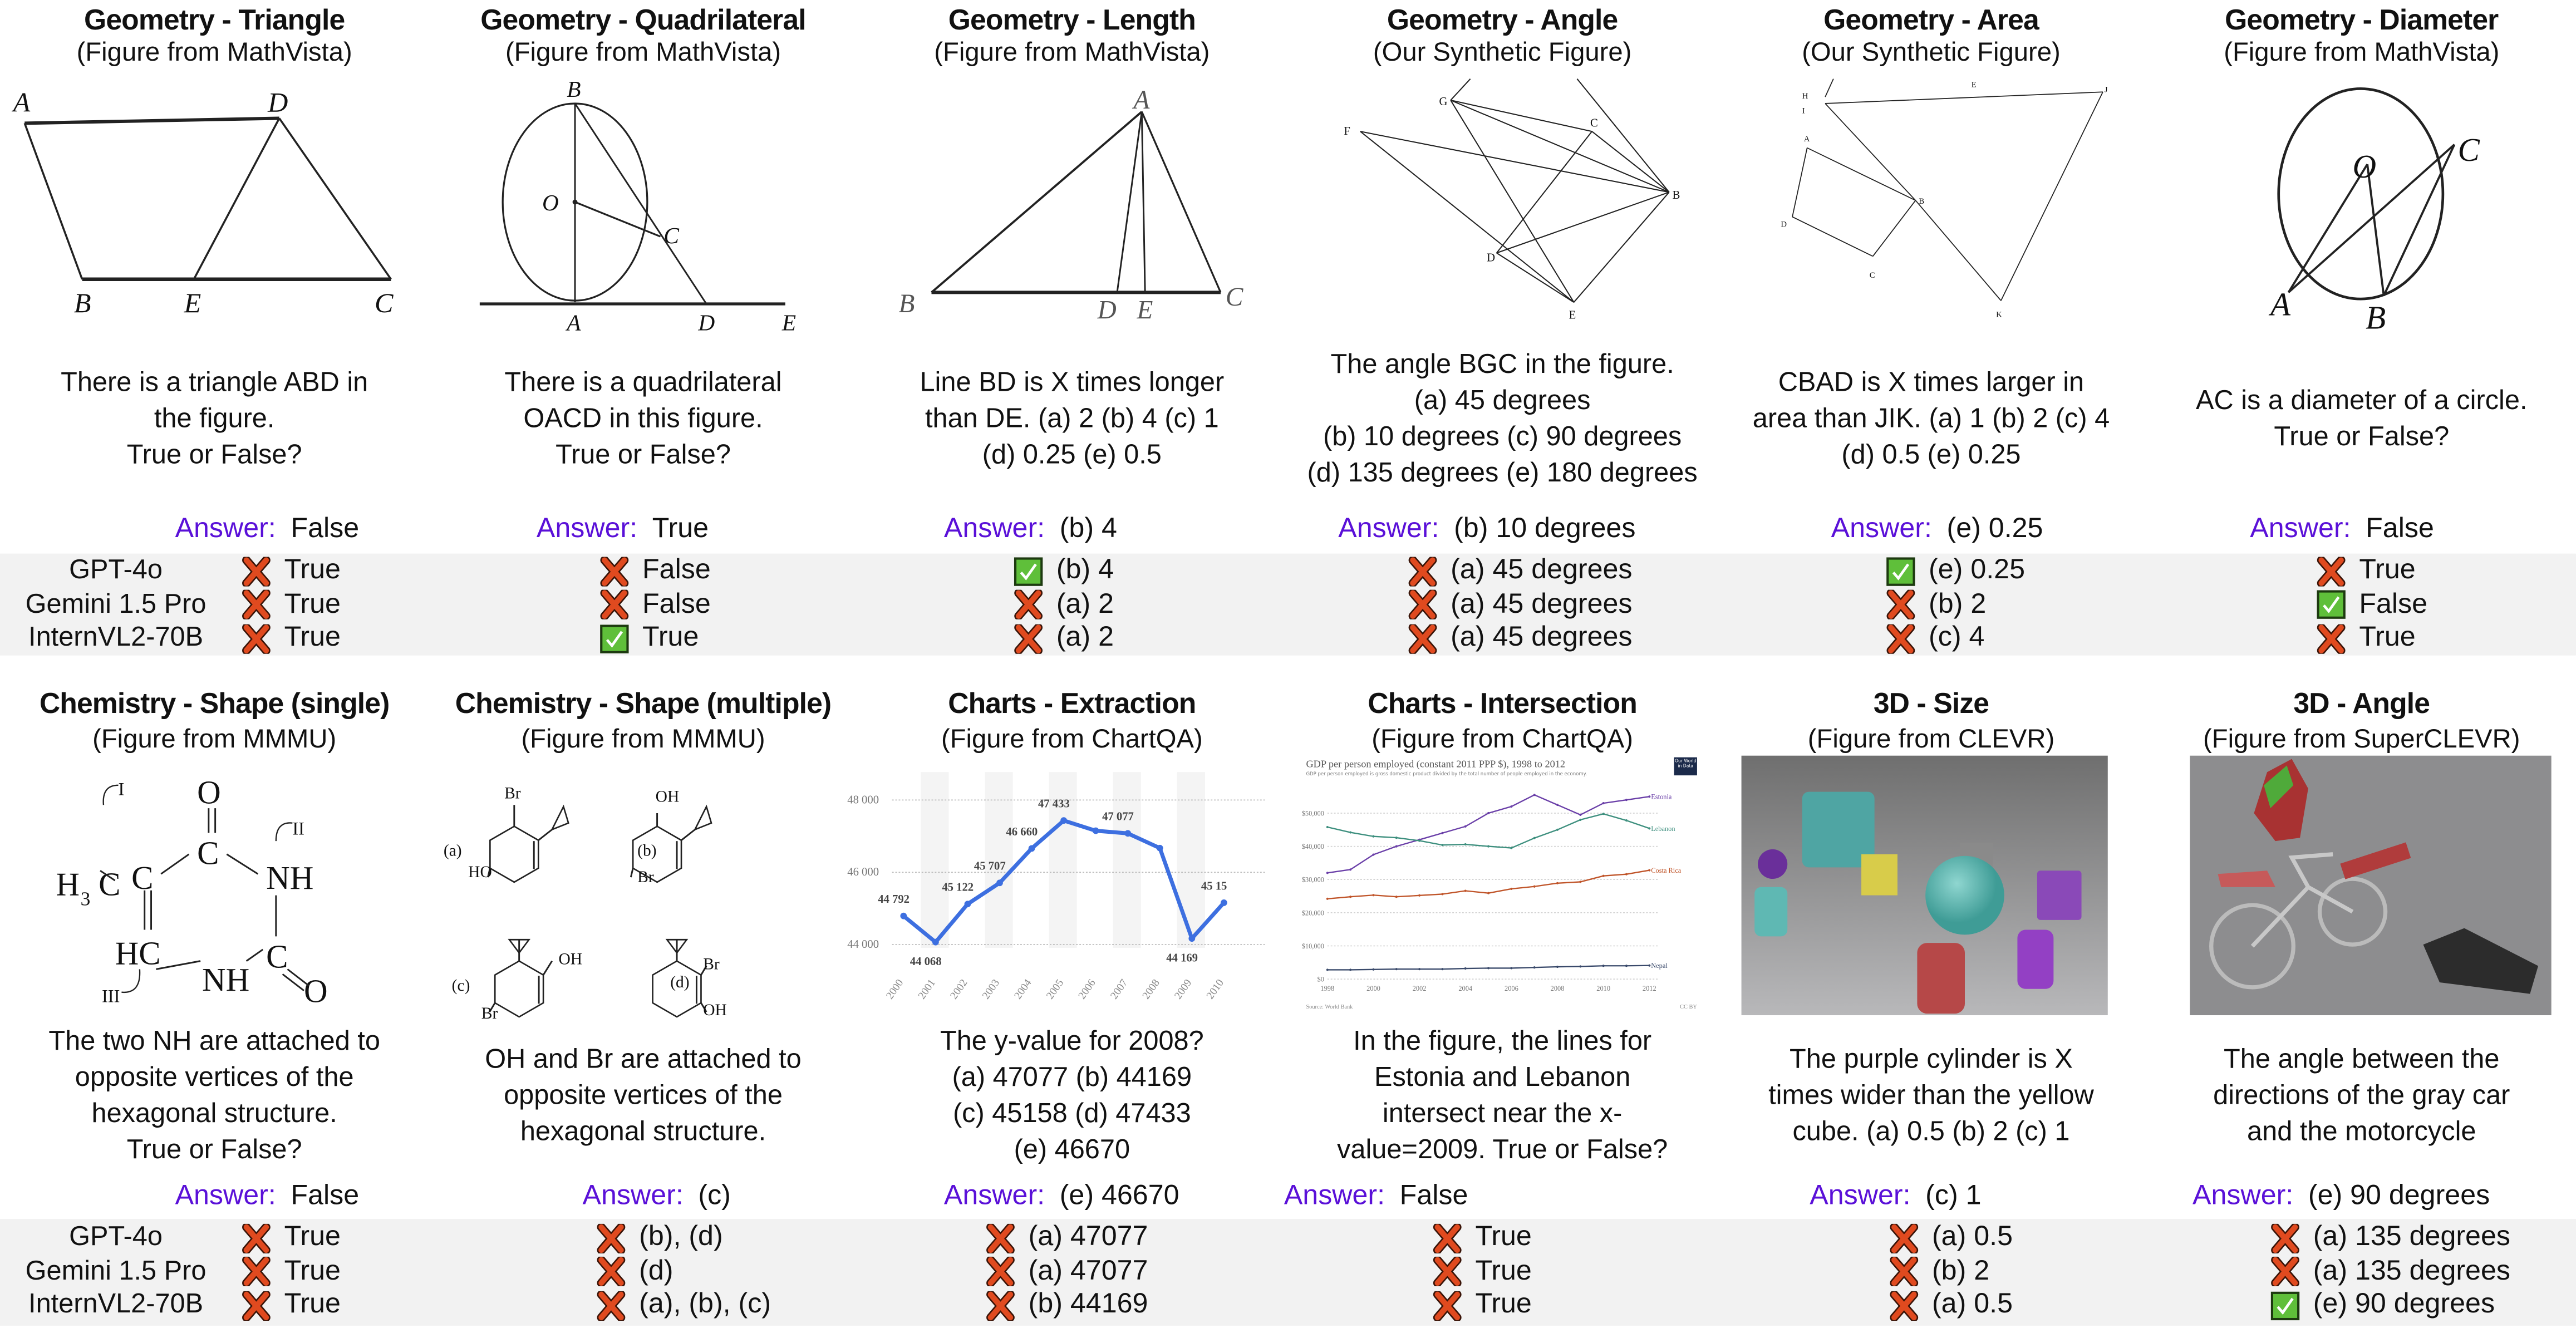 This screenshot has width=2576, height=1328. What do you see at coordinates (679, 982) in the screenshot?
I see `figure-label: (d)` at bounding box center [679, 982].